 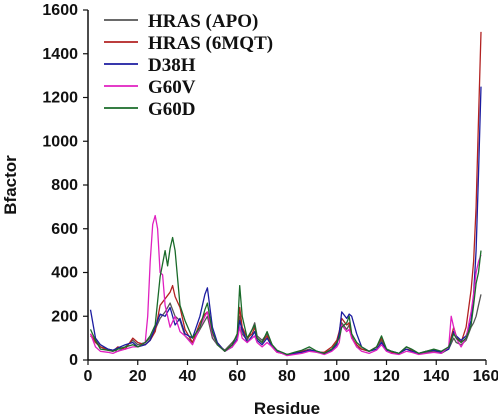 What do you see at coordinates (237, 376) in the screenshot?
I see `x-tick-label: 60` at bounding box center [237, 376].